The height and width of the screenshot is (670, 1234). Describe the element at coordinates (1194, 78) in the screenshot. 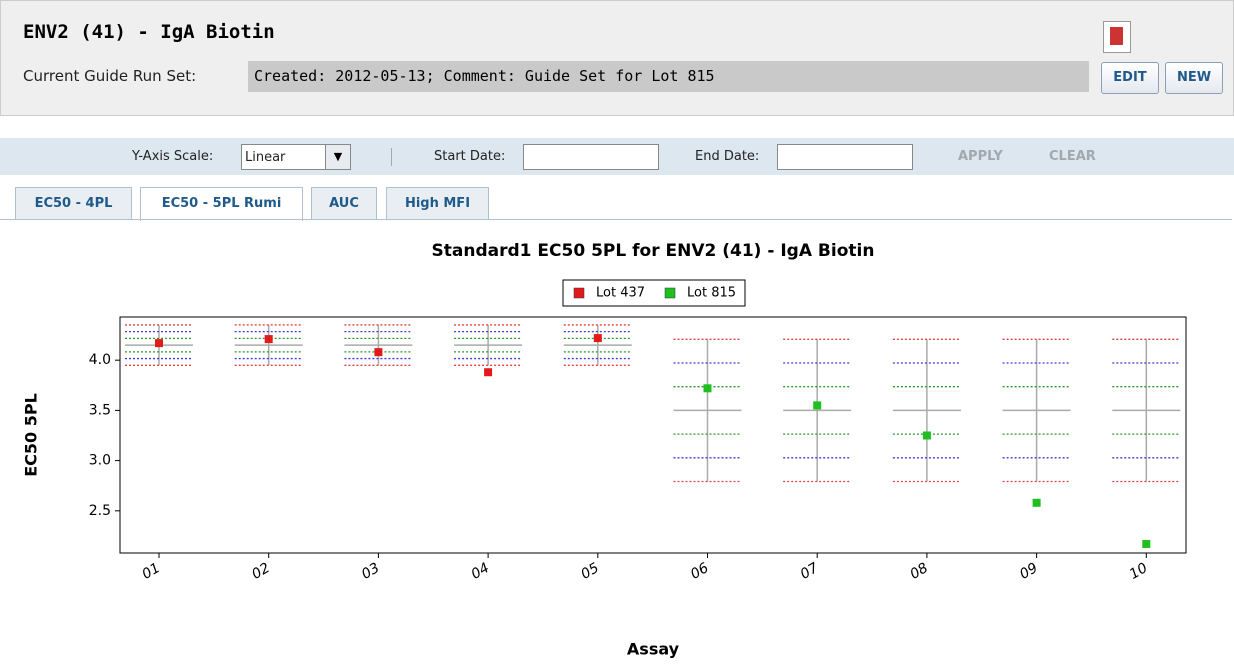

I see `new-button: NEW` at that location.